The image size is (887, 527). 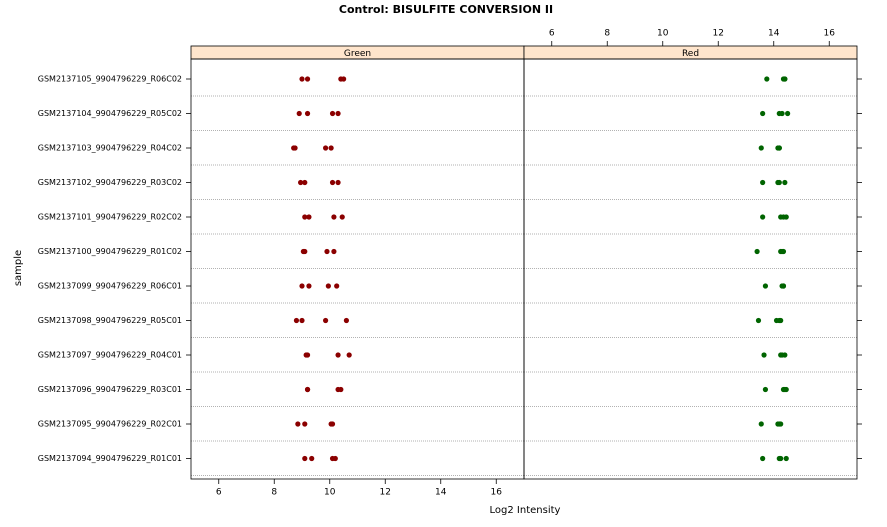 What do you see at coordinates (525, 510) in the screenshot?
I see `x-axis-label: Log2 Intensity` at bounding box center [525, 510].